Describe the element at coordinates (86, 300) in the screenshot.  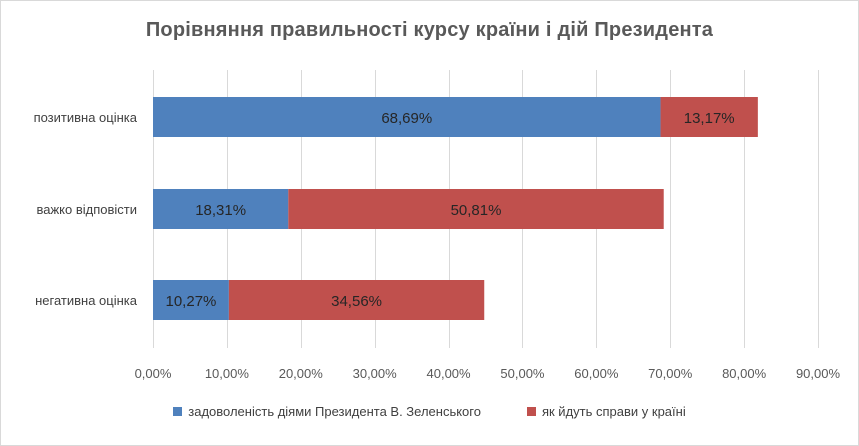
I see `category-label: негативна оцінка` at that location.